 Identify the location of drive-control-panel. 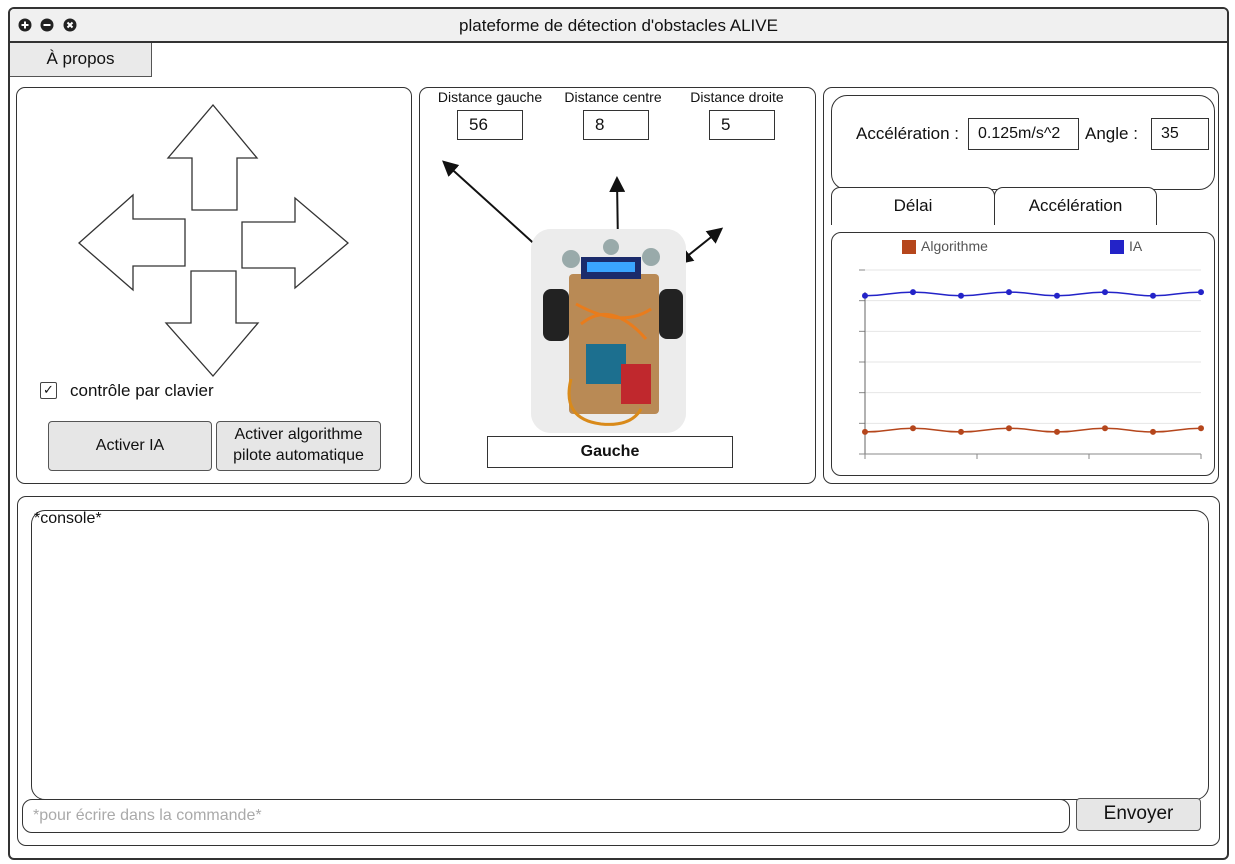
(214, 285).